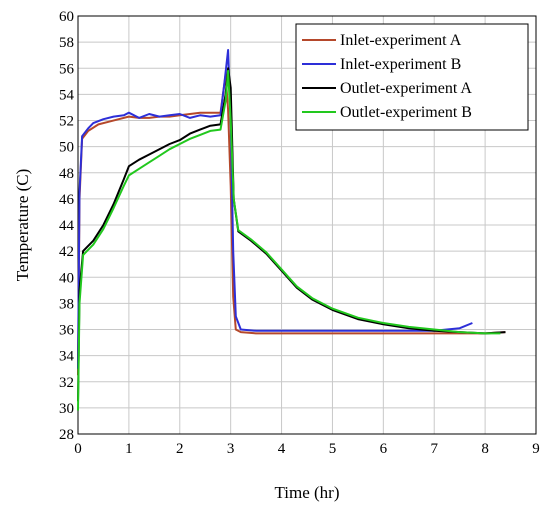 The image size is (550, 512). I want to click on x-axis-title: Time (hr), so click(306, 492).